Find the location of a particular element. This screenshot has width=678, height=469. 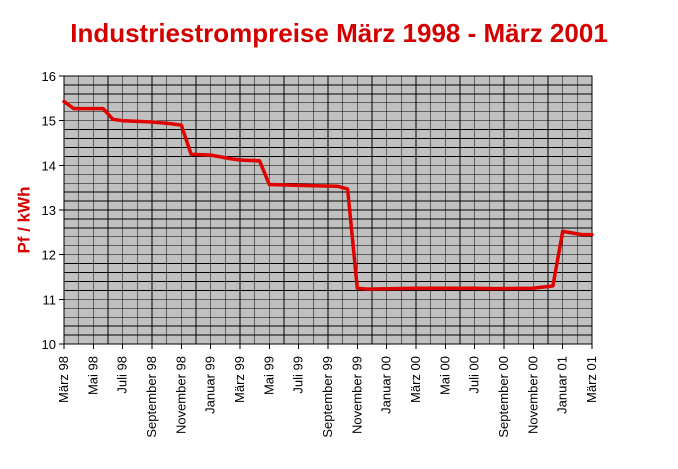

x-tick-label: November 99 is located at coordinates (356, 395).